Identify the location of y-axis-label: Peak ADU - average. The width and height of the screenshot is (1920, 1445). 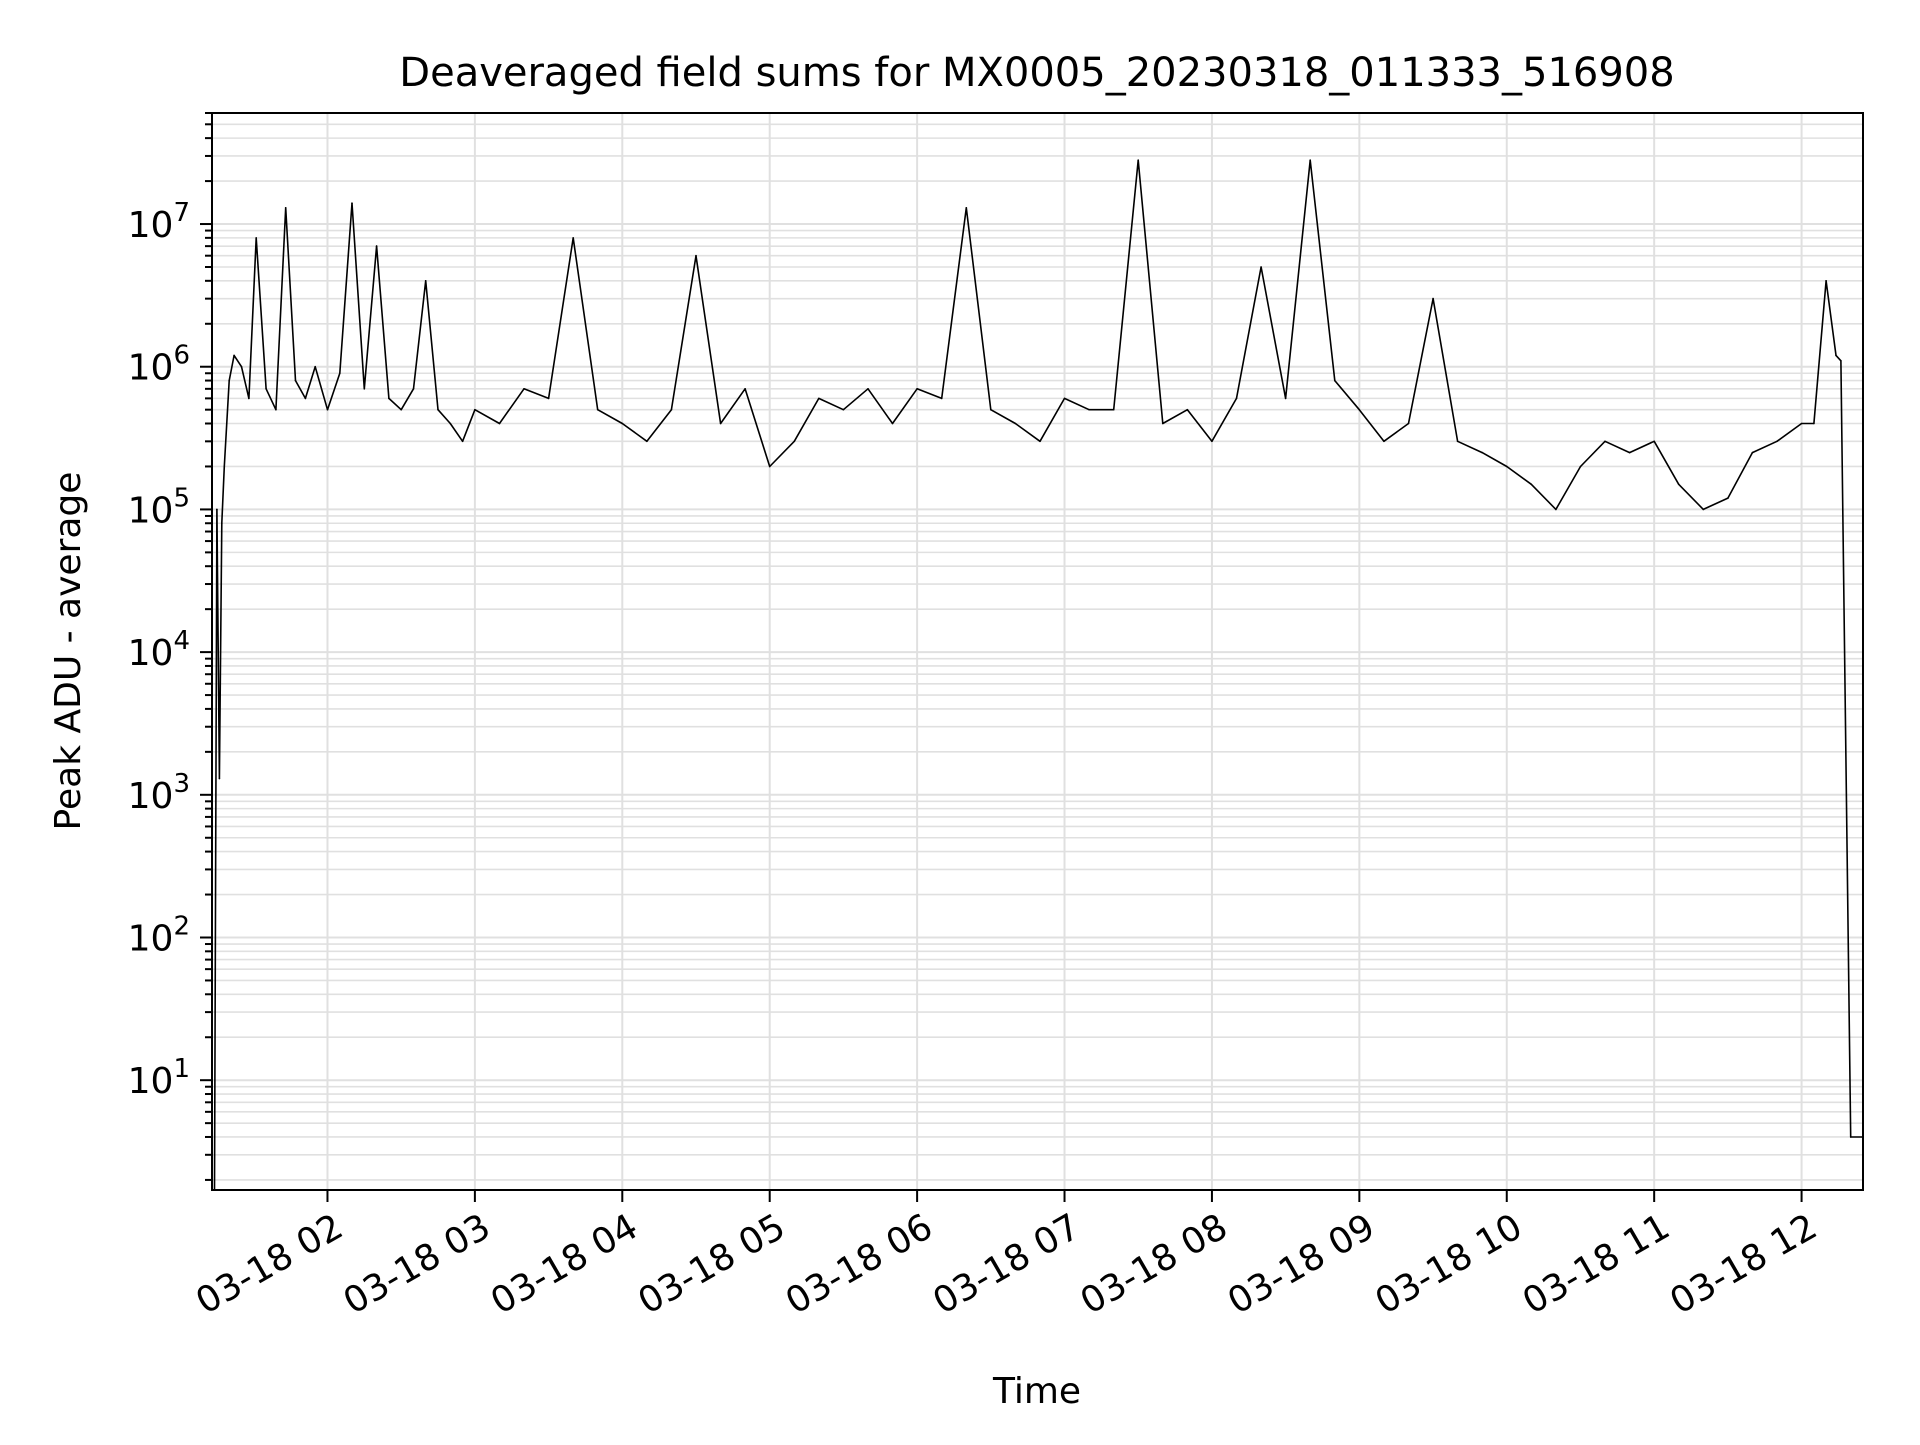
(68, 651).